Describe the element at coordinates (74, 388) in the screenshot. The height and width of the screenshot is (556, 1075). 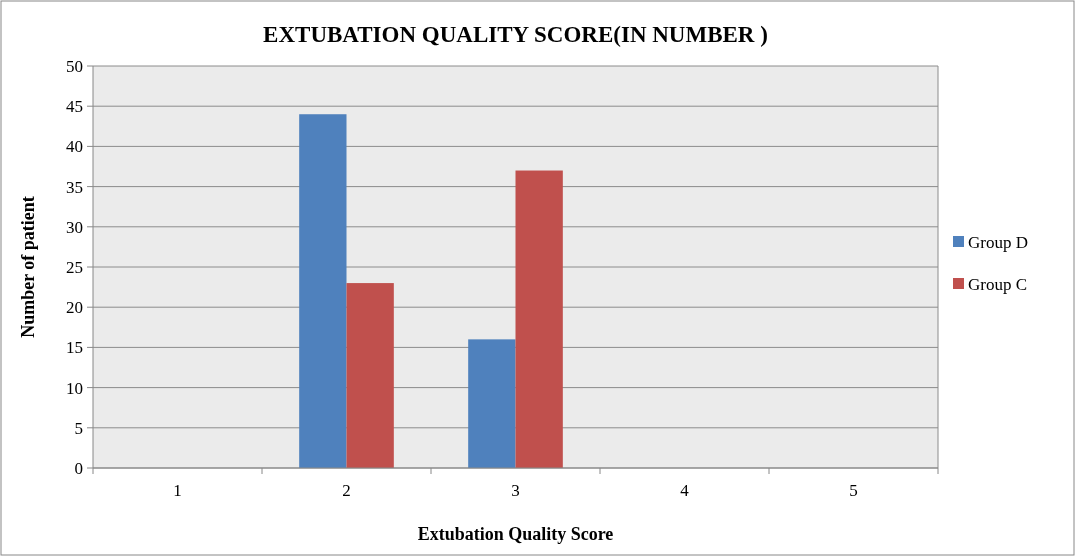
I see `y-tick-label: 10` at that location.